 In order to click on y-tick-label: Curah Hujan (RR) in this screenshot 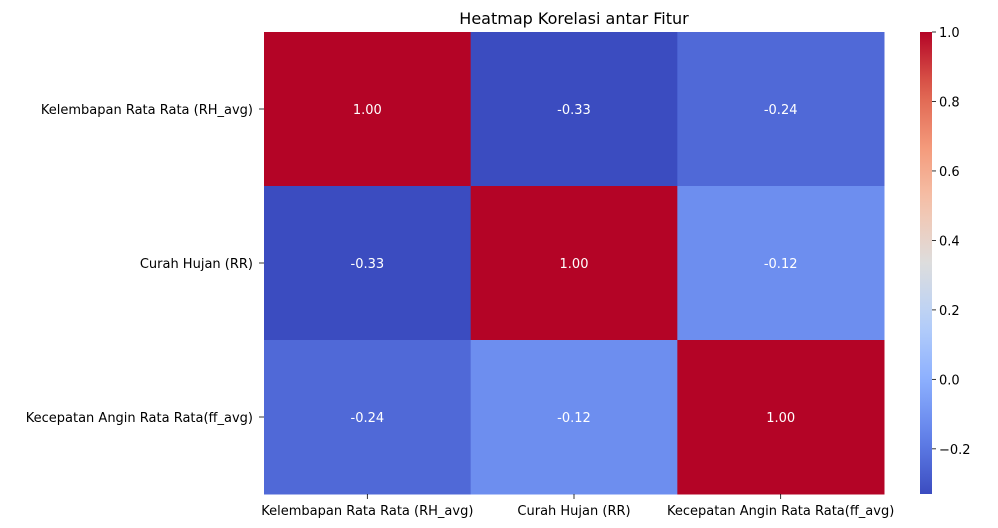, I will do `click(196, 264)`.